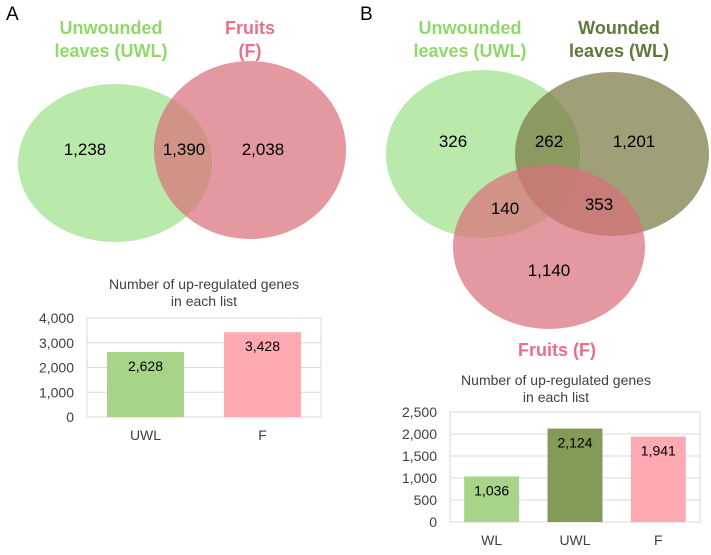 The width and height of the screenshot is (711, 555). What do you see at coordinates (204, 284) in the screenshot?
I see `chart-a-title-line1: Number of up-regulated genes` at bounding box center [204, 284].